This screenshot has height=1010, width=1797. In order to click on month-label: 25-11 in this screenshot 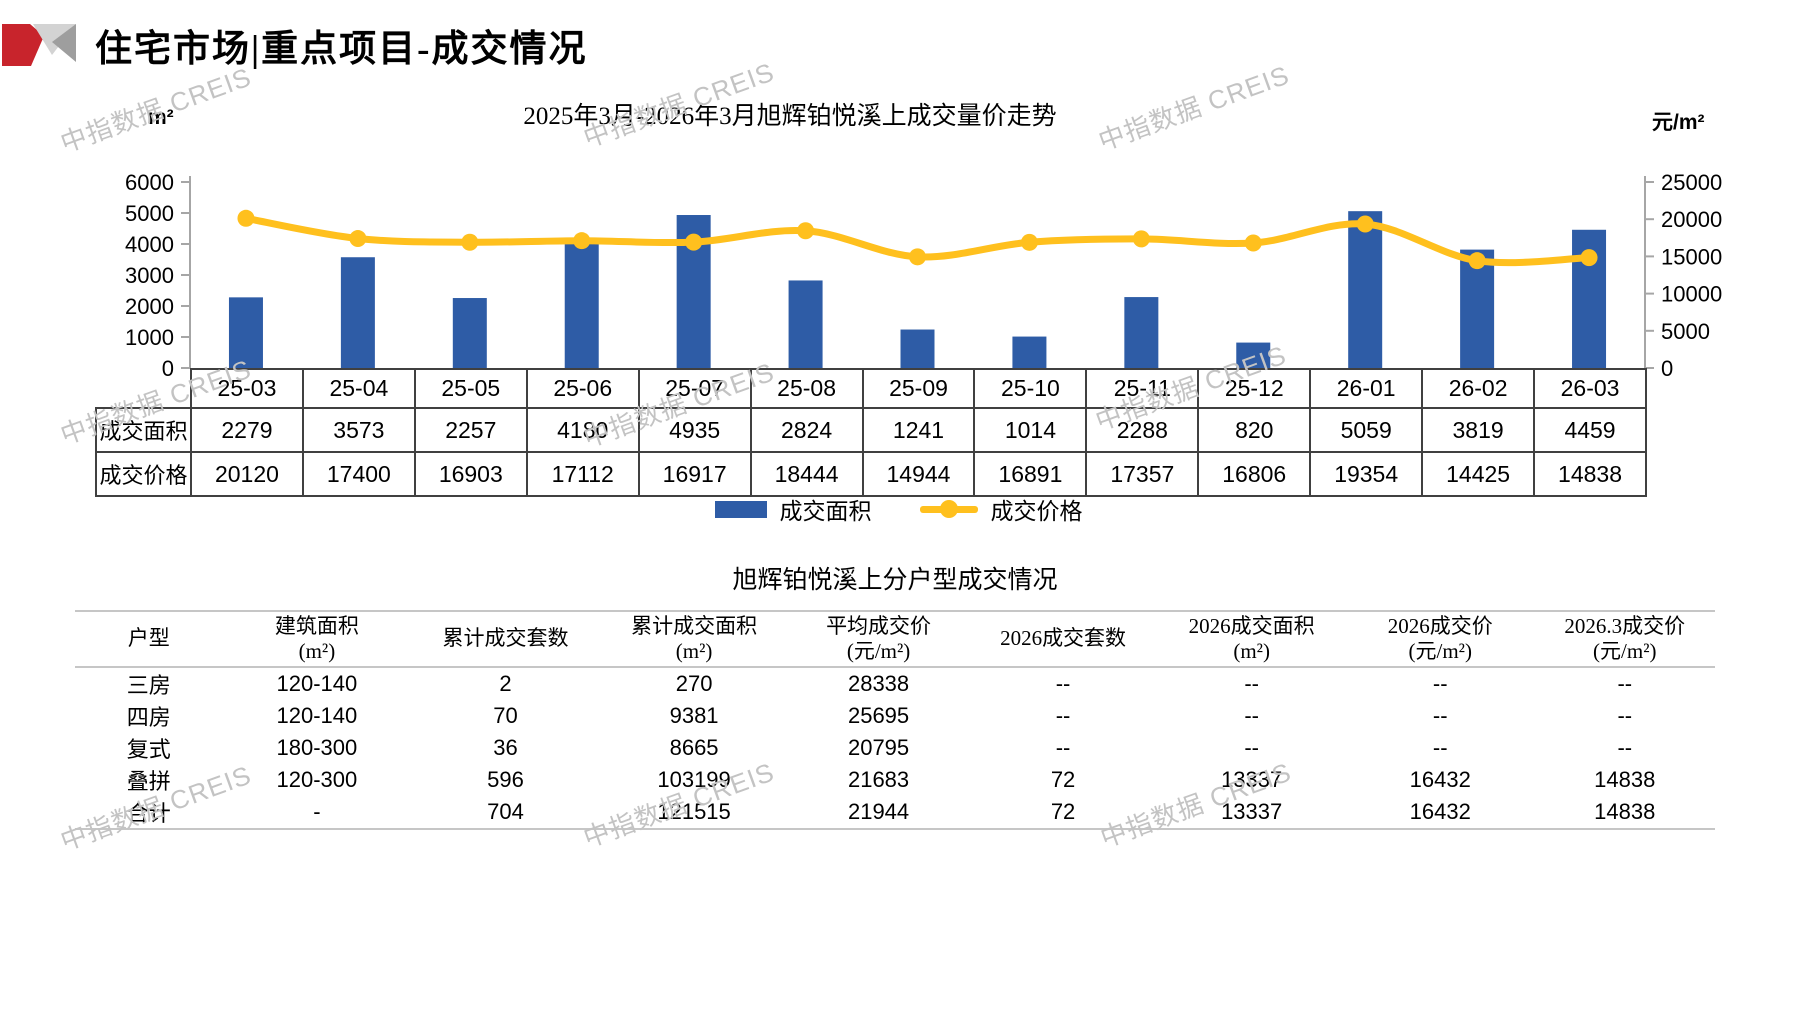, I will do `click(1142, 388)`.